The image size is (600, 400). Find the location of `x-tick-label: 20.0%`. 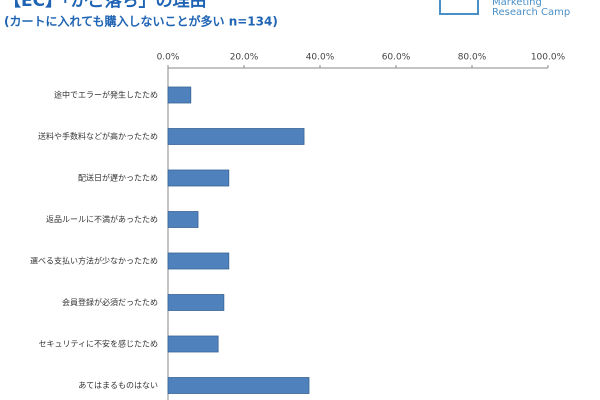

x-tick-label: 20.0% is located at coordinates (244, 58).